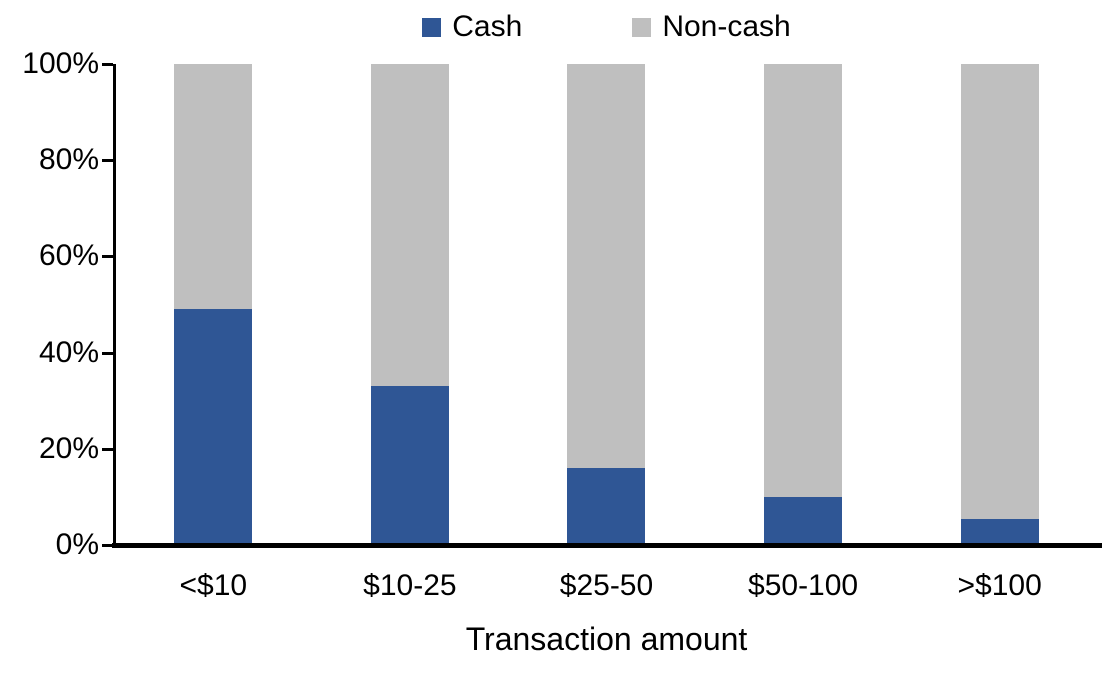 The height and width of the screenshot is (673, 1102). I want to click on x-category-label: $50-100, so click(803, 585).